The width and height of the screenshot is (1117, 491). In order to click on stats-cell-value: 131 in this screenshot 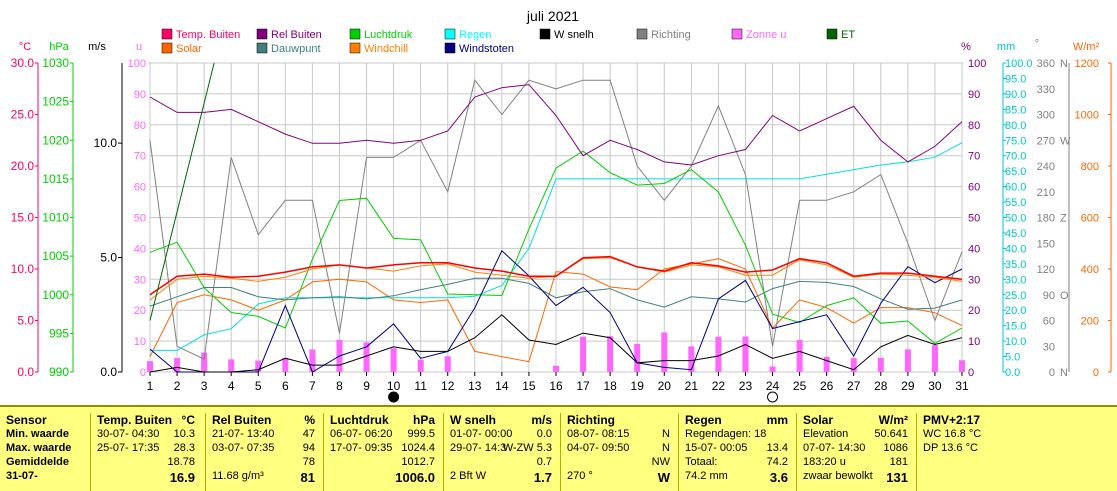, I will do `click(897, 477)`.